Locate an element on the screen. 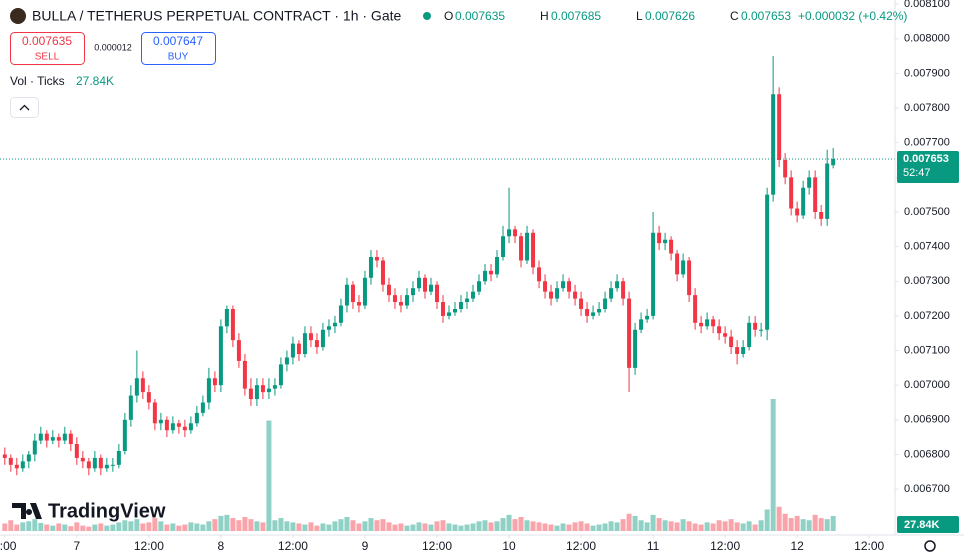  collapse-button is located at coordinates (24, 107).